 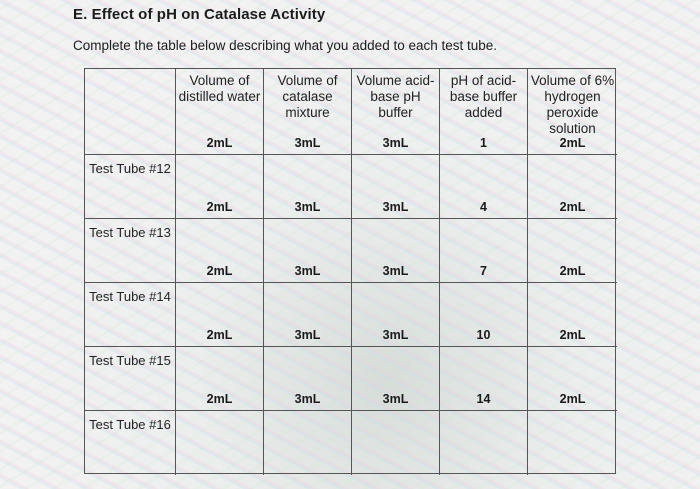 I want to click on table-cell: 4, so click(x=484, y=241).